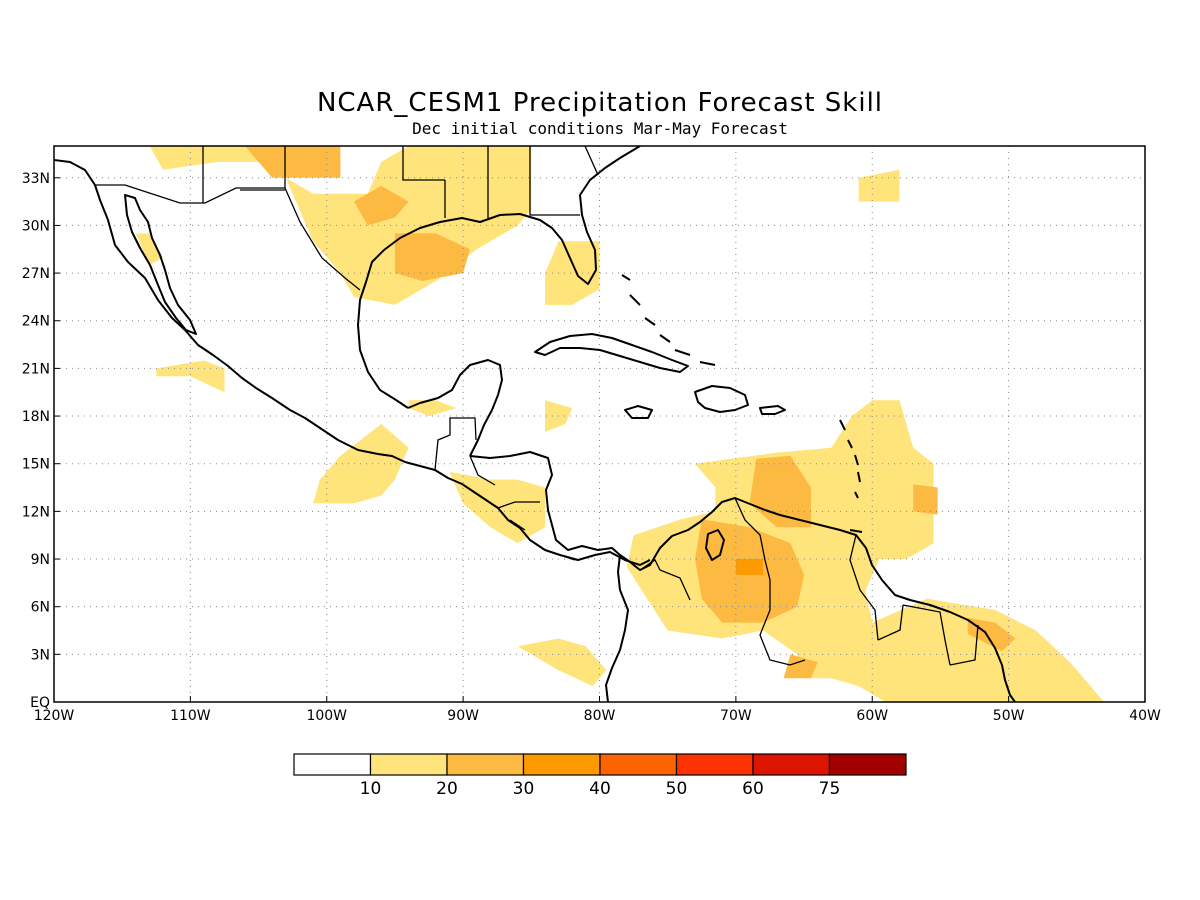 The height and width of the screenshot is (900, 1200). Describe the element at coordinates (524, 789) in the screenshot. I see `colorbar-label: 30` at that location.